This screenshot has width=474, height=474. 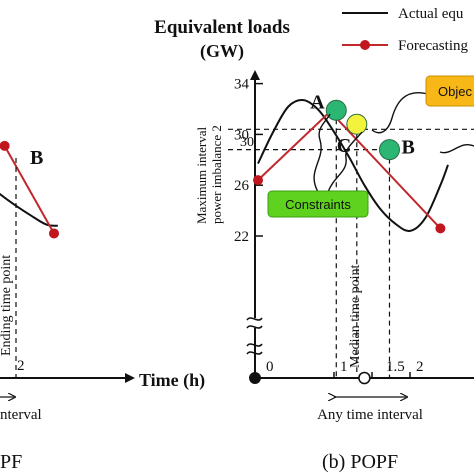 What do you see at coordinates (344, 146) in the screenshot?
I see `special-point-label-c: C` at bounding box center [344, 146].